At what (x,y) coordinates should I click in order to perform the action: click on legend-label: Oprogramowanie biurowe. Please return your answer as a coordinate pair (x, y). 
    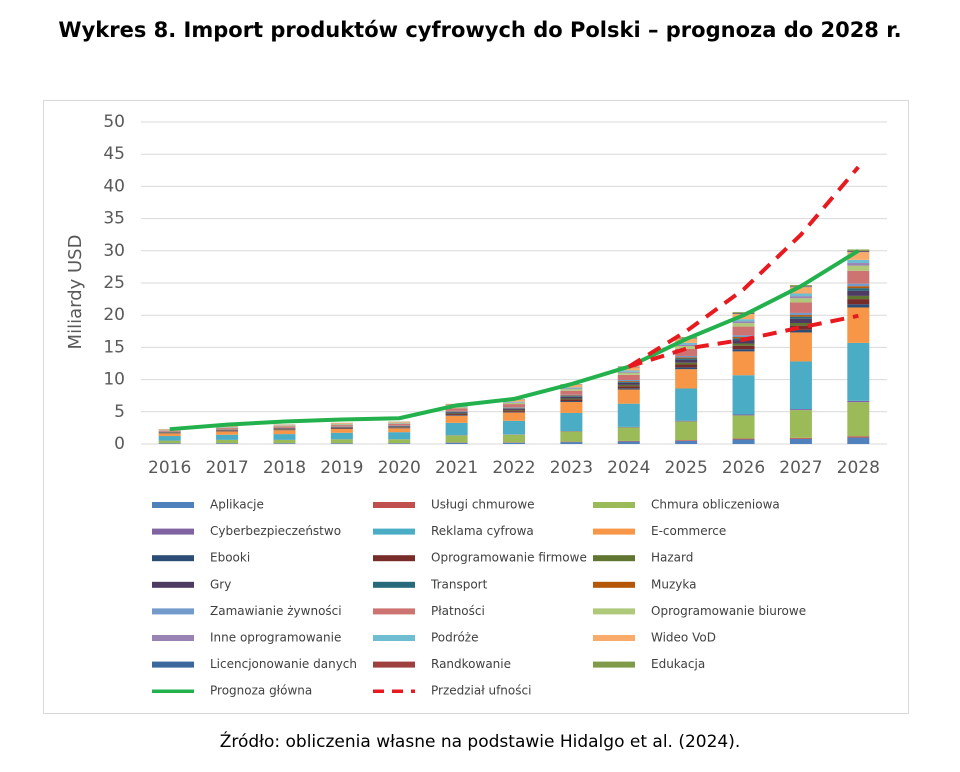
    Looking at the image, I should click on (728, 611).